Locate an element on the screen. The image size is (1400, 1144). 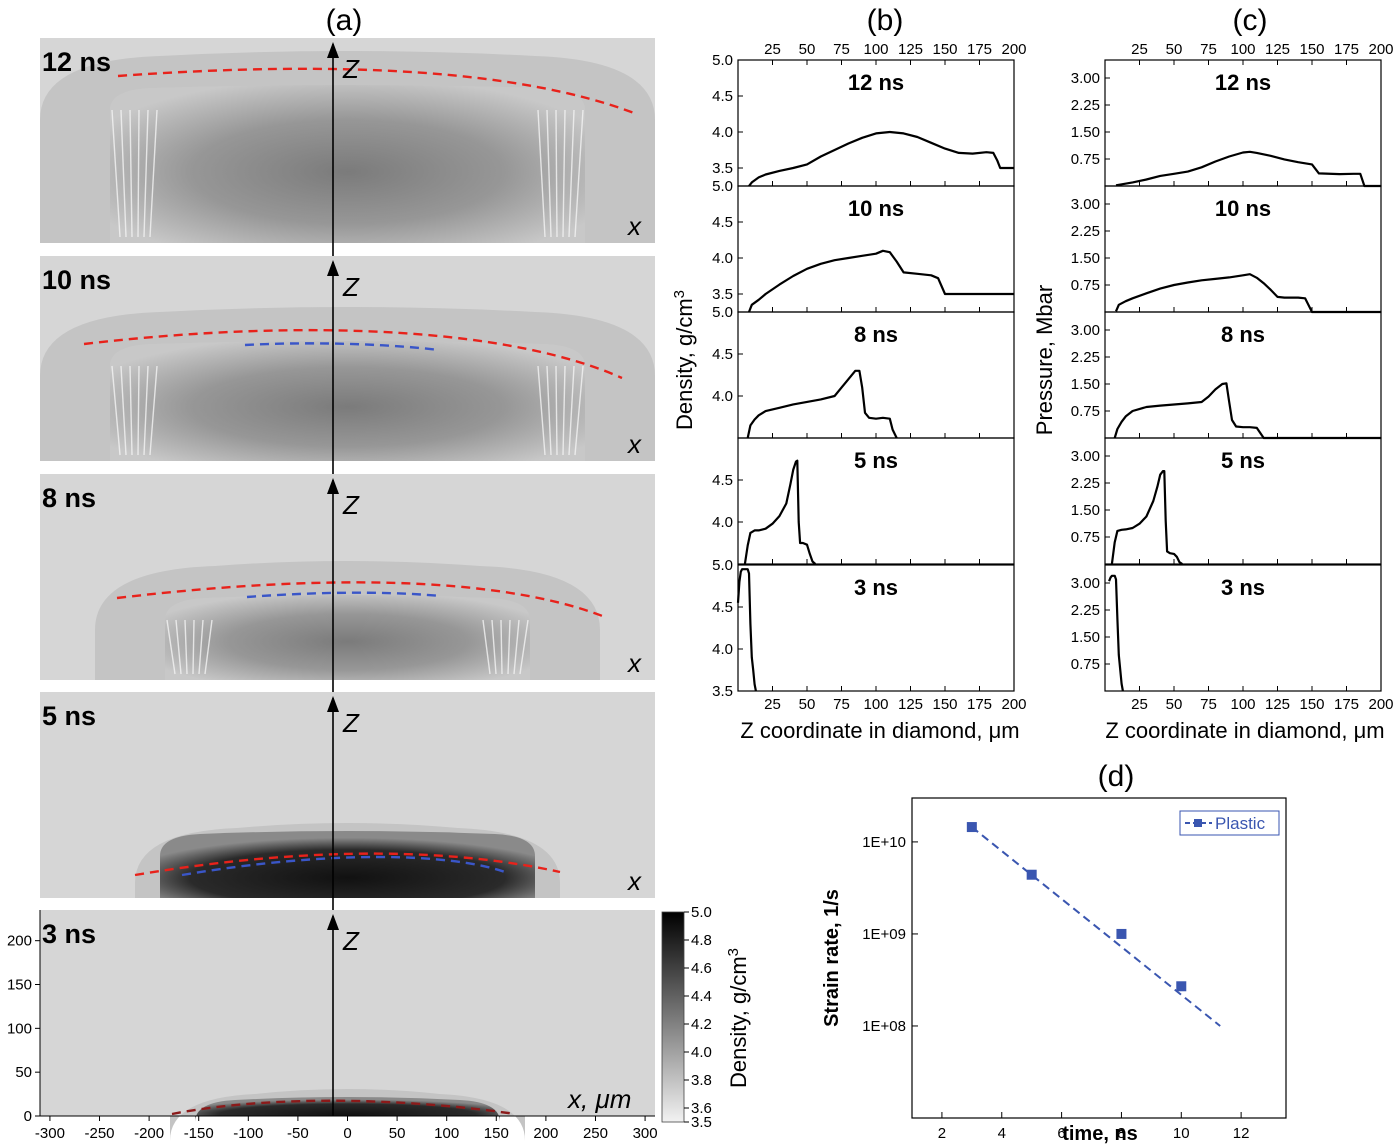
y-tick-labels: 0 50 100 150 200 is located at coordinates (24, 1017).